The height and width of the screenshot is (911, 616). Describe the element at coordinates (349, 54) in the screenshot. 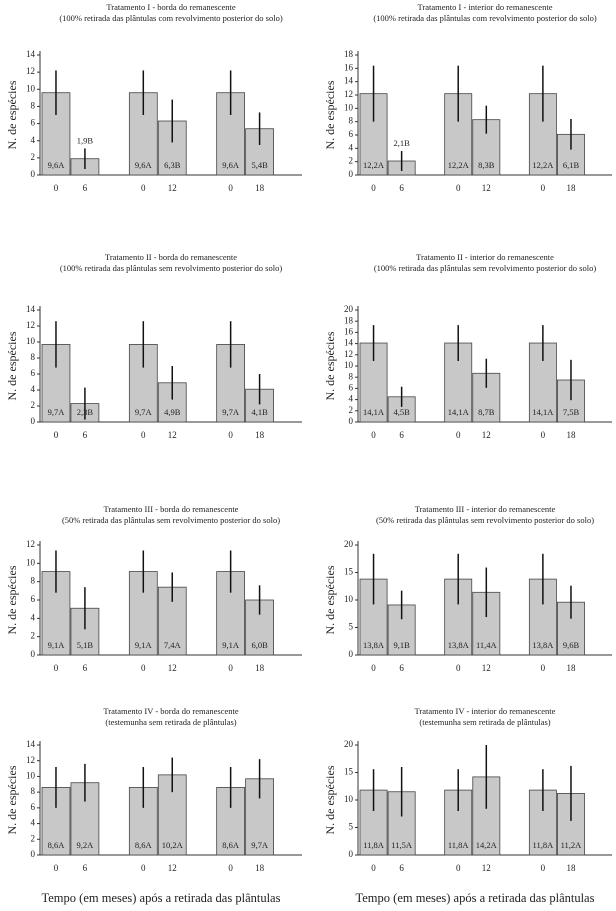

I see `y-tick-label: 18` at that location.